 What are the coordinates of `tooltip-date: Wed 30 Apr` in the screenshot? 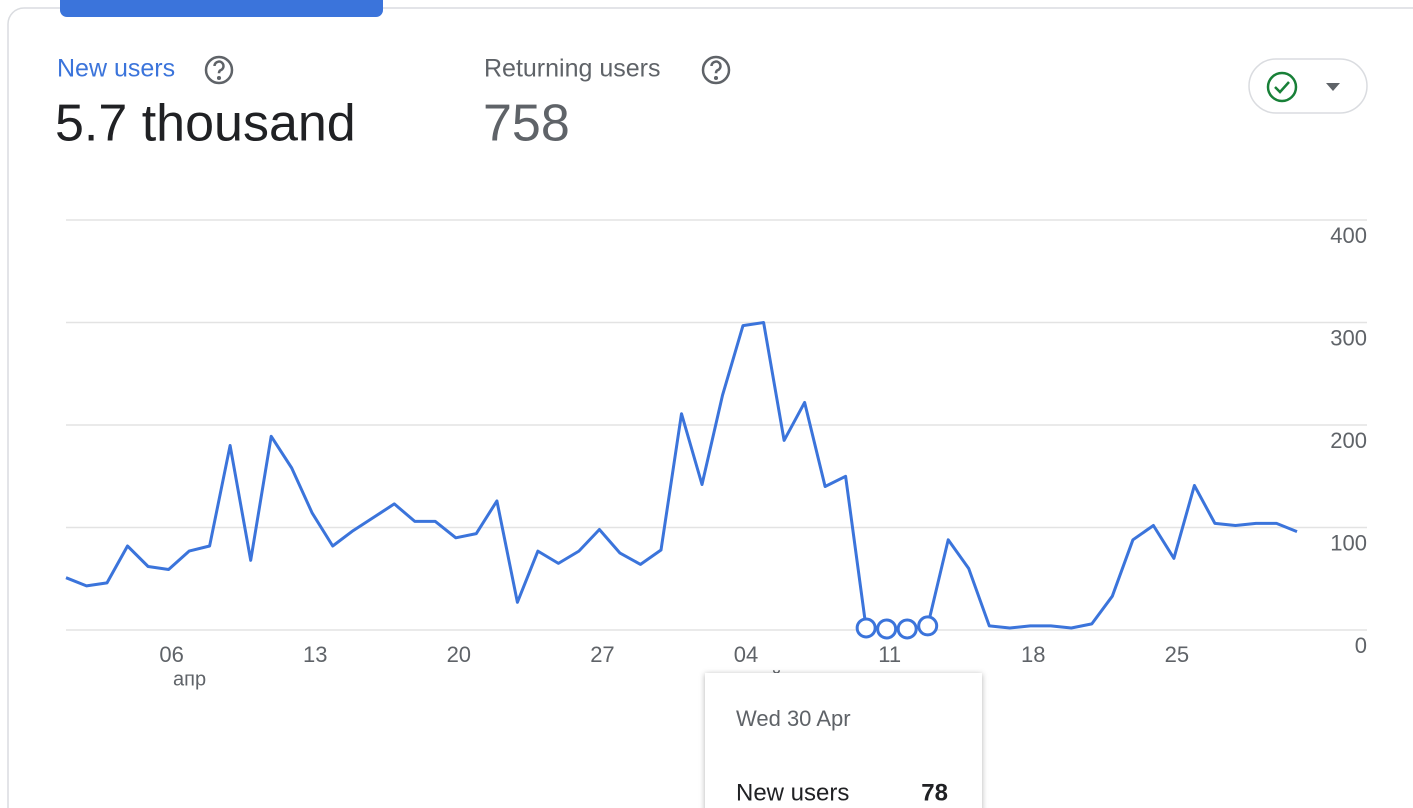 It's located at (793, 718).